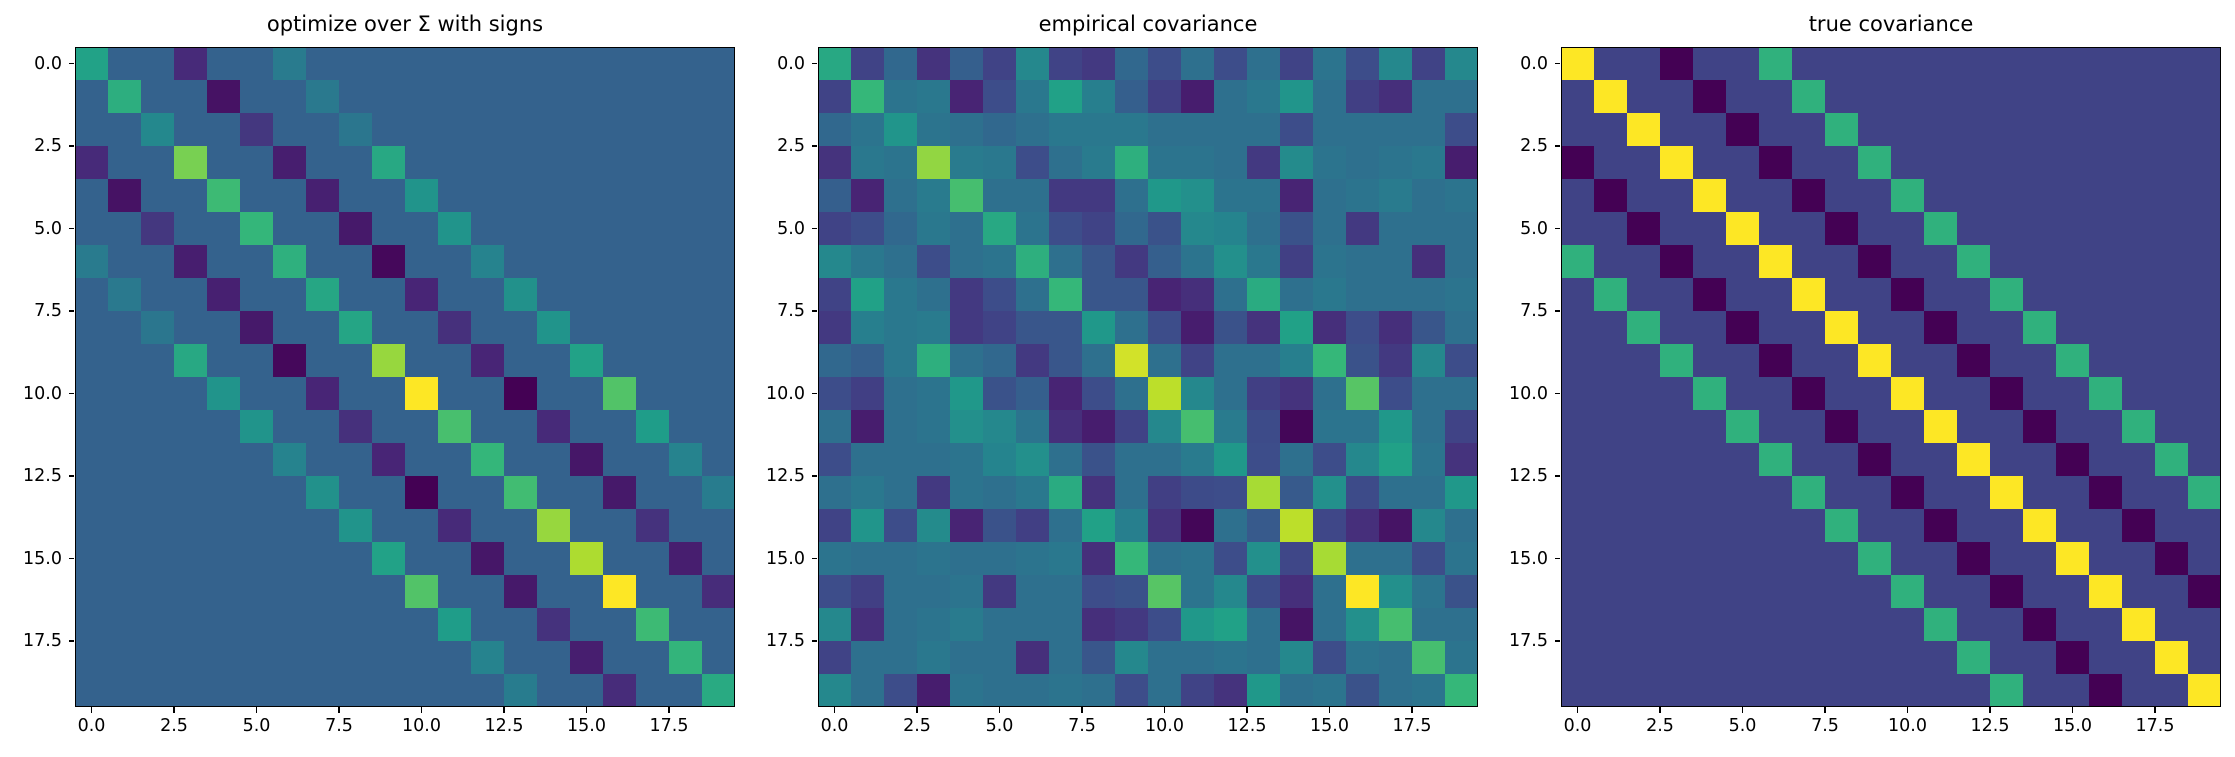  What do you see at coordinates (42, 476) in the screenshot?
I see `y-tick-label: 12.5` at bounding box center [42, 476].